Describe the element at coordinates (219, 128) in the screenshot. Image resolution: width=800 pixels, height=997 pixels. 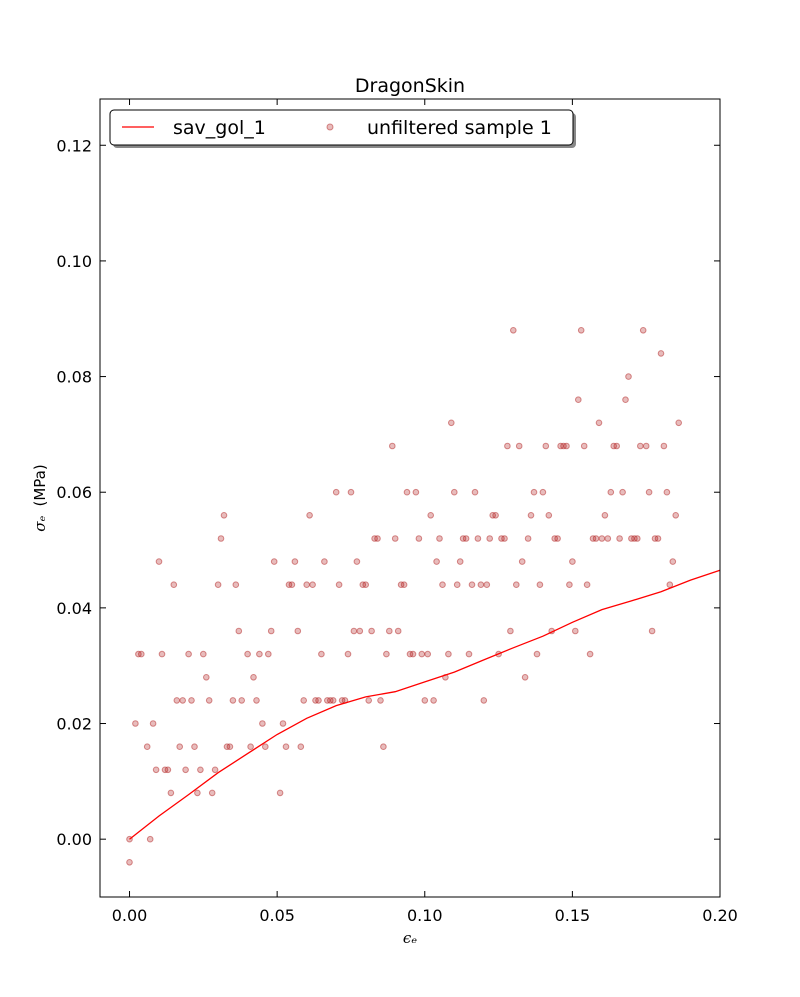
I see `legend-label-sav-gol-1: sav_gol_1` at that location.